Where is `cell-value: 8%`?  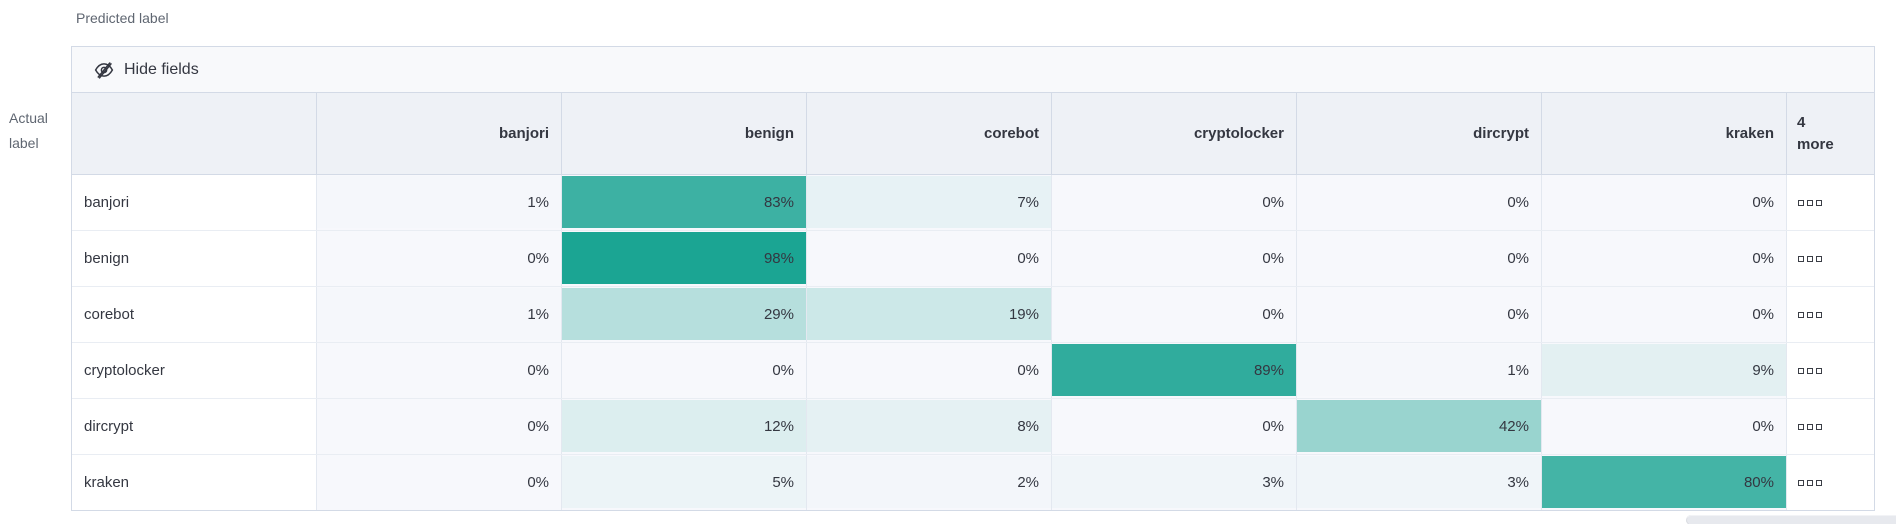 cell-value: 8% is located at coordinates (929, 426).